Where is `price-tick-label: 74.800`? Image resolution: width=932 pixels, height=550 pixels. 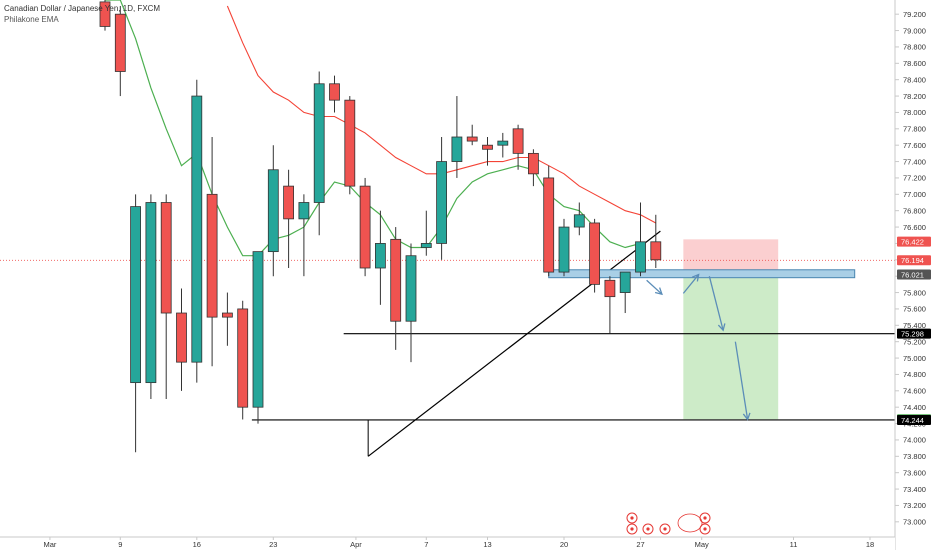
price-tick-label: 74.800 is located at coordinates (914, 374).